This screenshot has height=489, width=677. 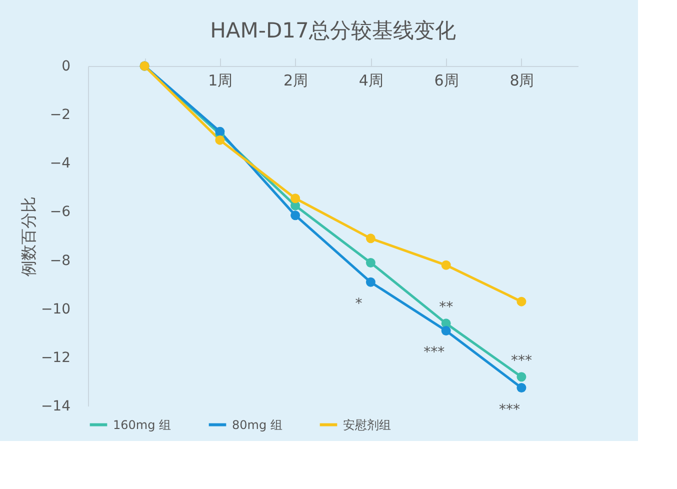 I want to click on y-axis-title: 例数百分比, so click(x=28, y=236).